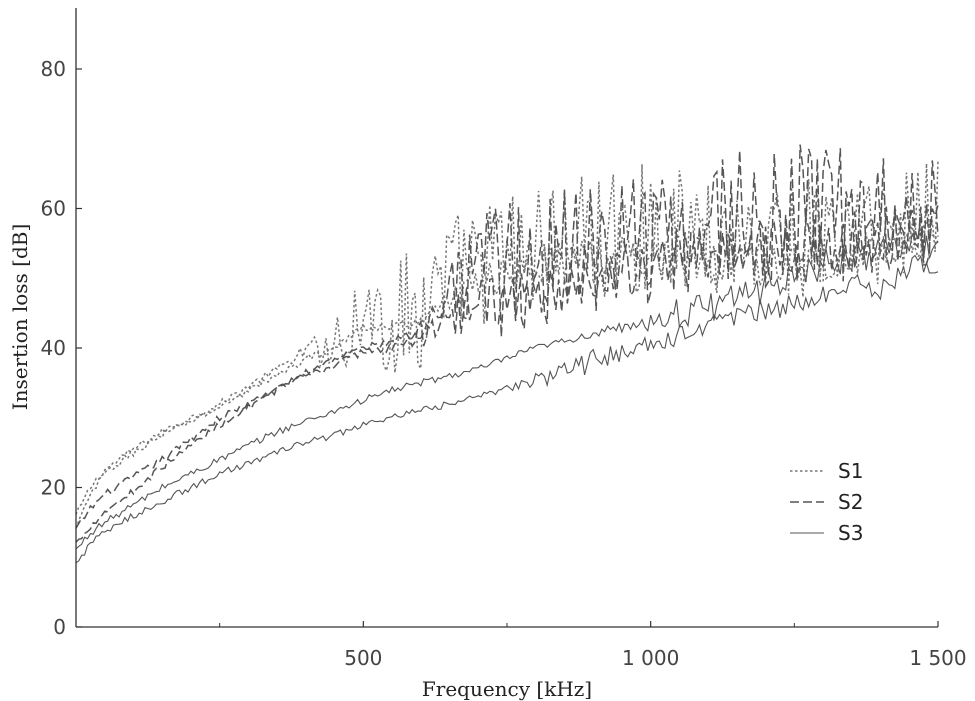  What do you see at coordinates (650, 658) in the screenshot?
I see `x-tick-label: 1 000` at bounding box center [650, 658].